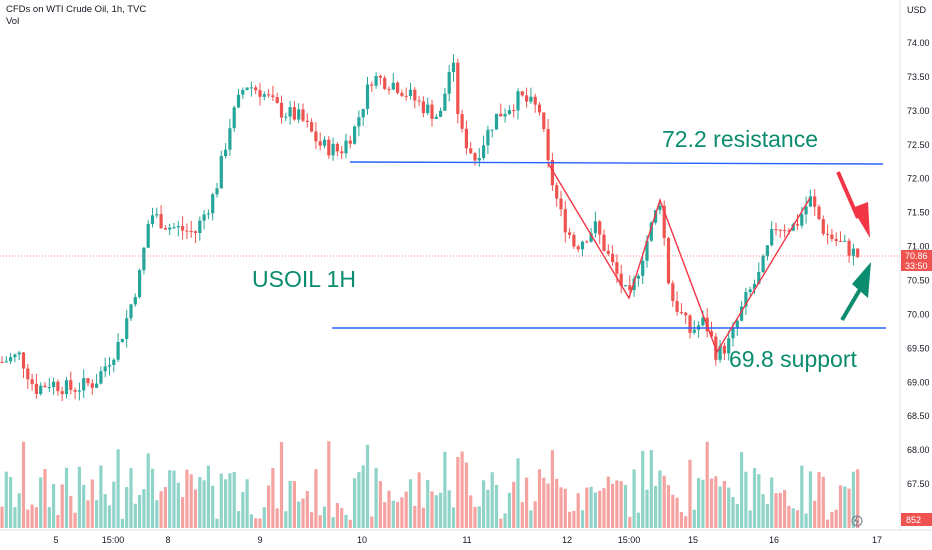 The width and height of the screenshot is (932, 550). I want to click on replay-icon, so click(857, 521).